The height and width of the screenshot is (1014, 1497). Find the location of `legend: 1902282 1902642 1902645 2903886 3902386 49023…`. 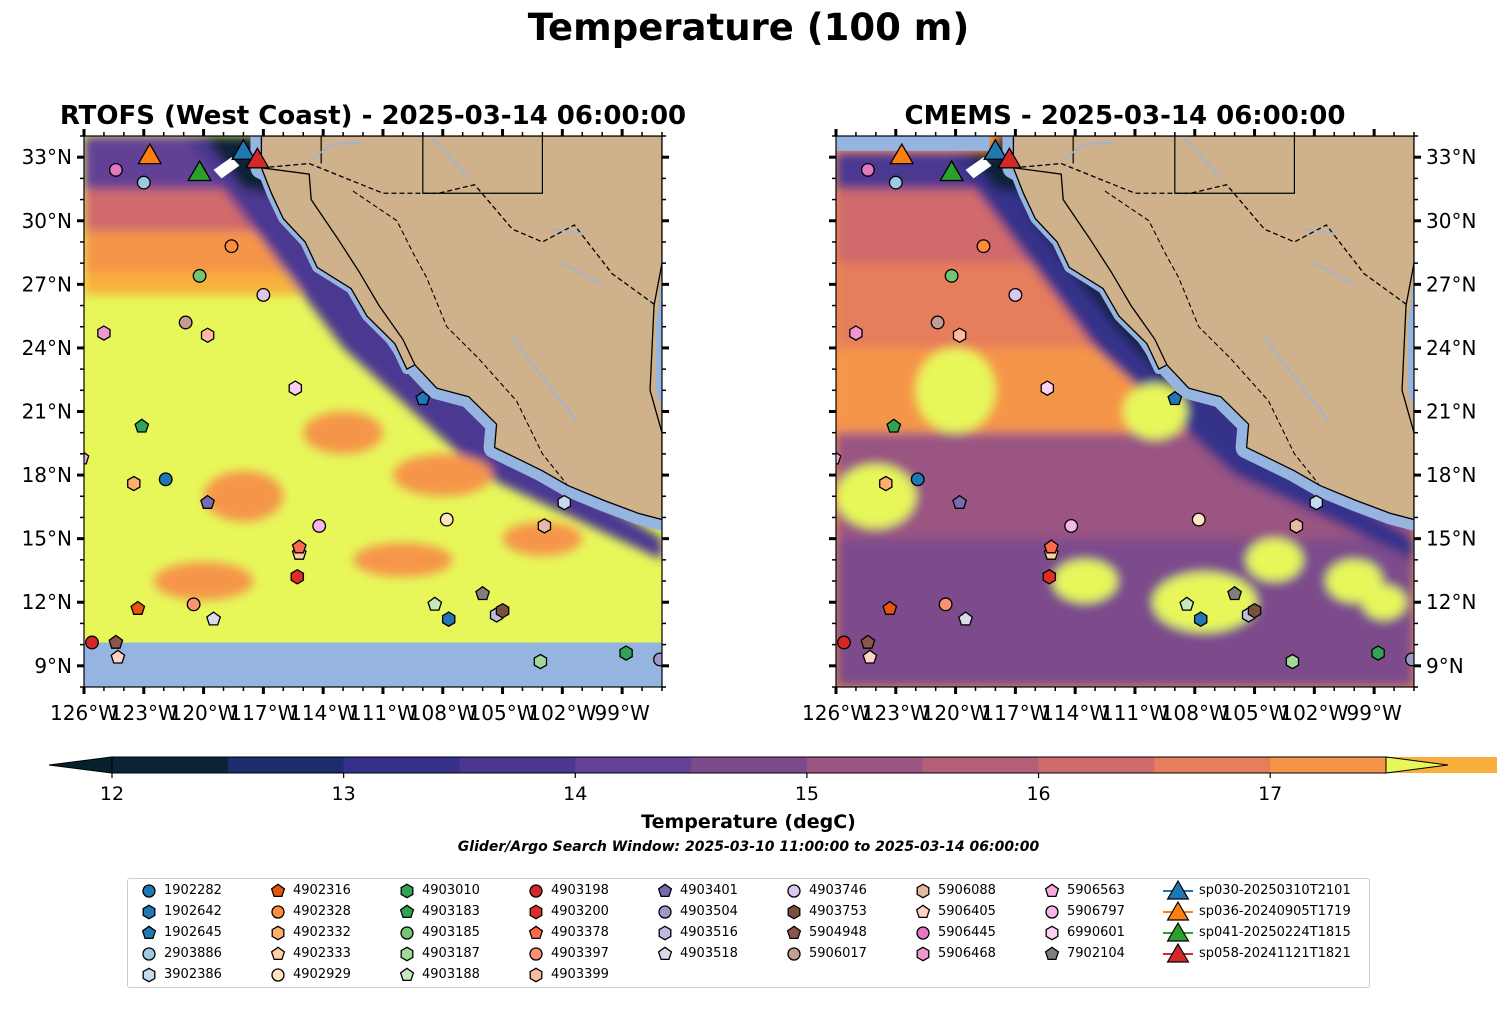

legend: 1902282 1902642 1902645 2903886 3902386 49023… is located at coordinates (748, 933).